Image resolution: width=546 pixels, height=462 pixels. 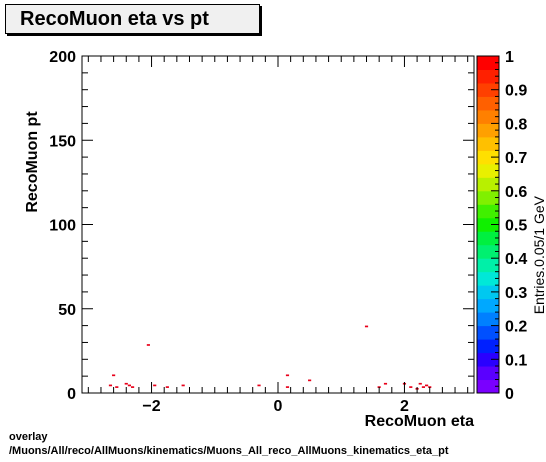 What do you see at coordinates (32, 162) in the screenshot?
I see `y-axis-label: RecoMuon pt` at bounding box center [32, 162].